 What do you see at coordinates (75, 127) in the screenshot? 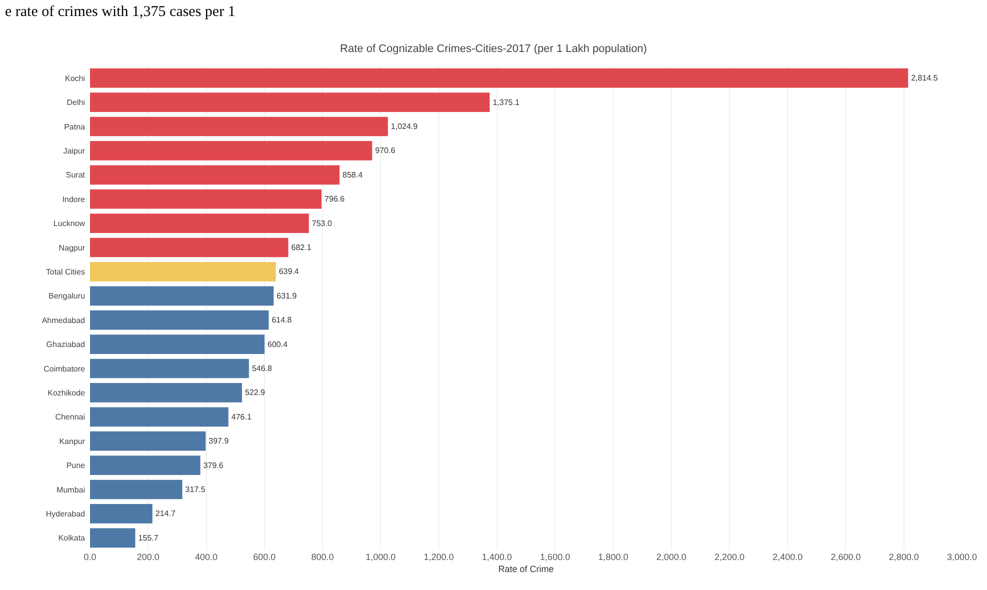
I see `y-tick-label: Patna` at bounding box center [75, 127].